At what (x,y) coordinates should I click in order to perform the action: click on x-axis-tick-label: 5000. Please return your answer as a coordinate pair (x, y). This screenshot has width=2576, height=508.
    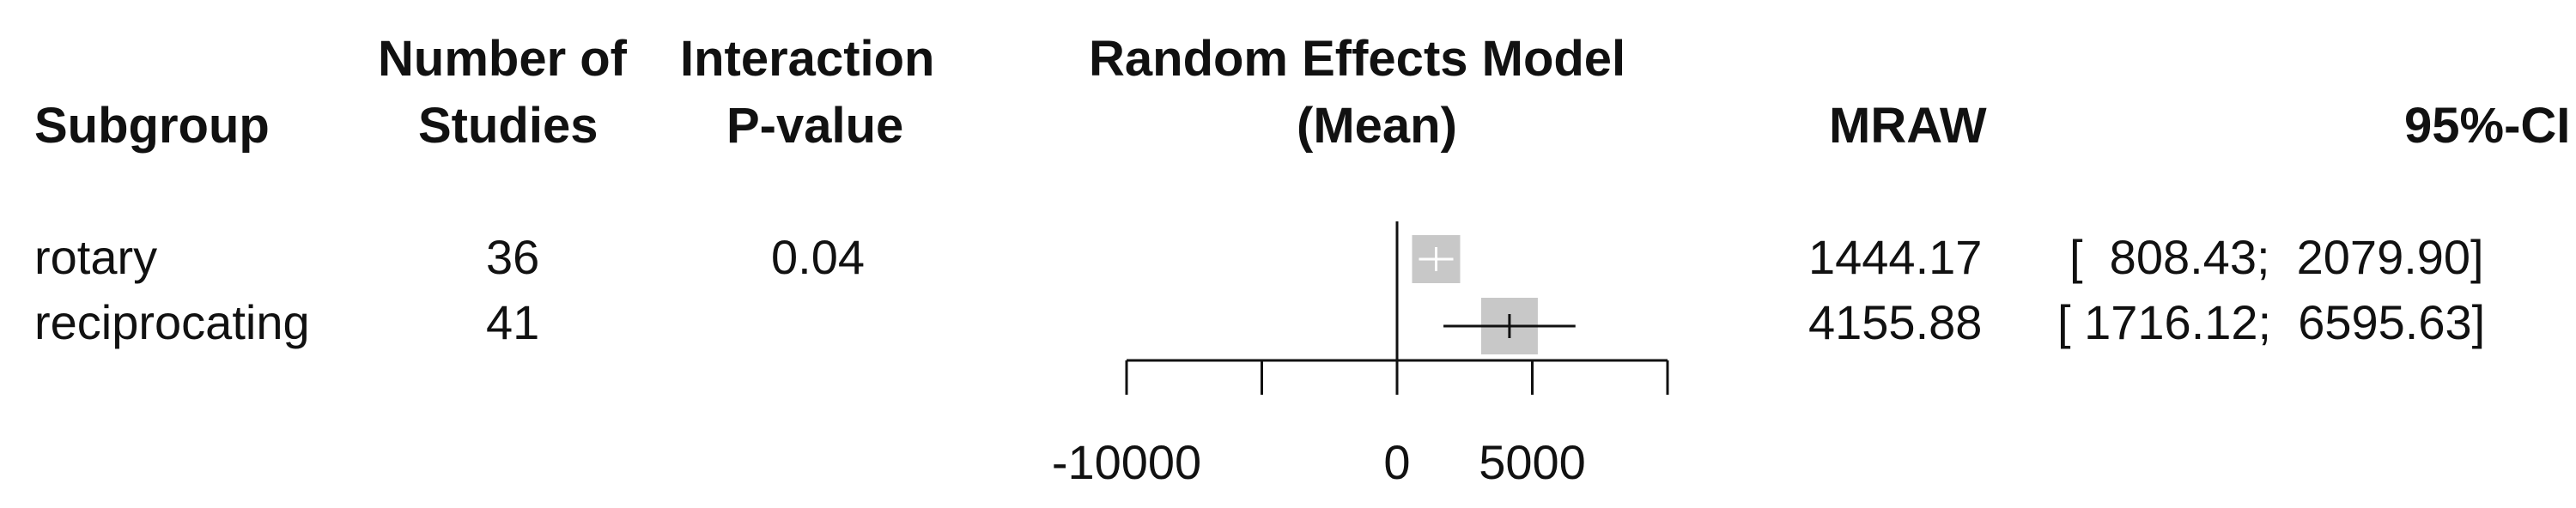
    Looking at the image, I should click on (1532, 462).